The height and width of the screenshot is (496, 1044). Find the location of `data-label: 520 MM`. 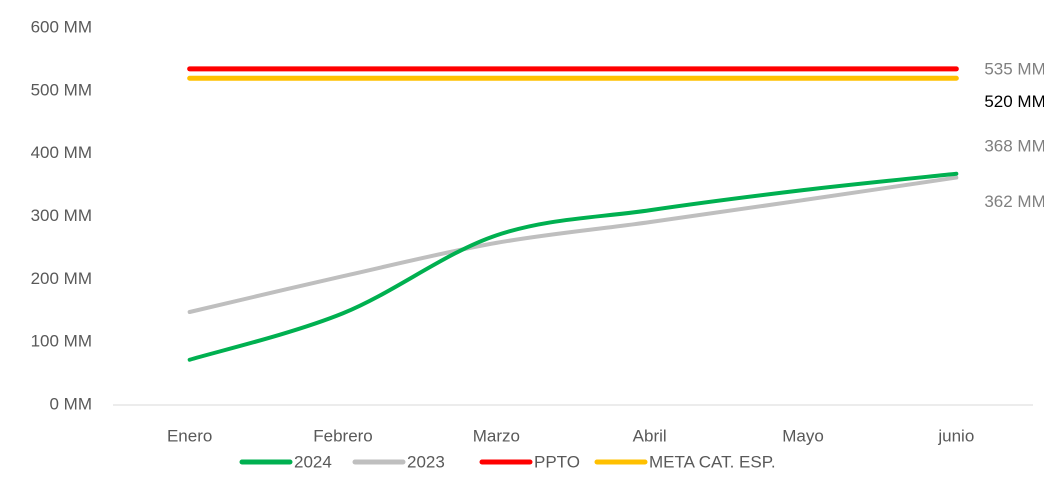

data-label: 520 MM is located at coordinates (1014, 101).